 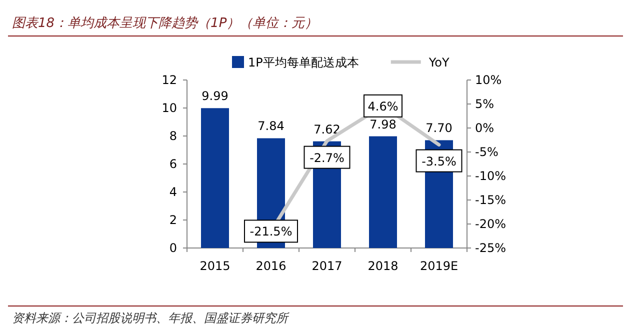 What do you see at coordinates (271, 126) in the screenshot?
I see `data-label: 7.84` at bounding box center [271, 126].